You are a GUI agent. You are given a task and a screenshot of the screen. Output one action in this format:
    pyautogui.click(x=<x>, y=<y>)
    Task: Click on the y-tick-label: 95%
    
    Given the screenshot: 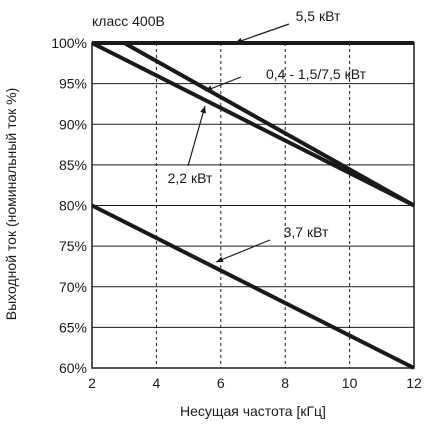 What is the action you would take?
    pyautogui.click(x=73, y=84)
    